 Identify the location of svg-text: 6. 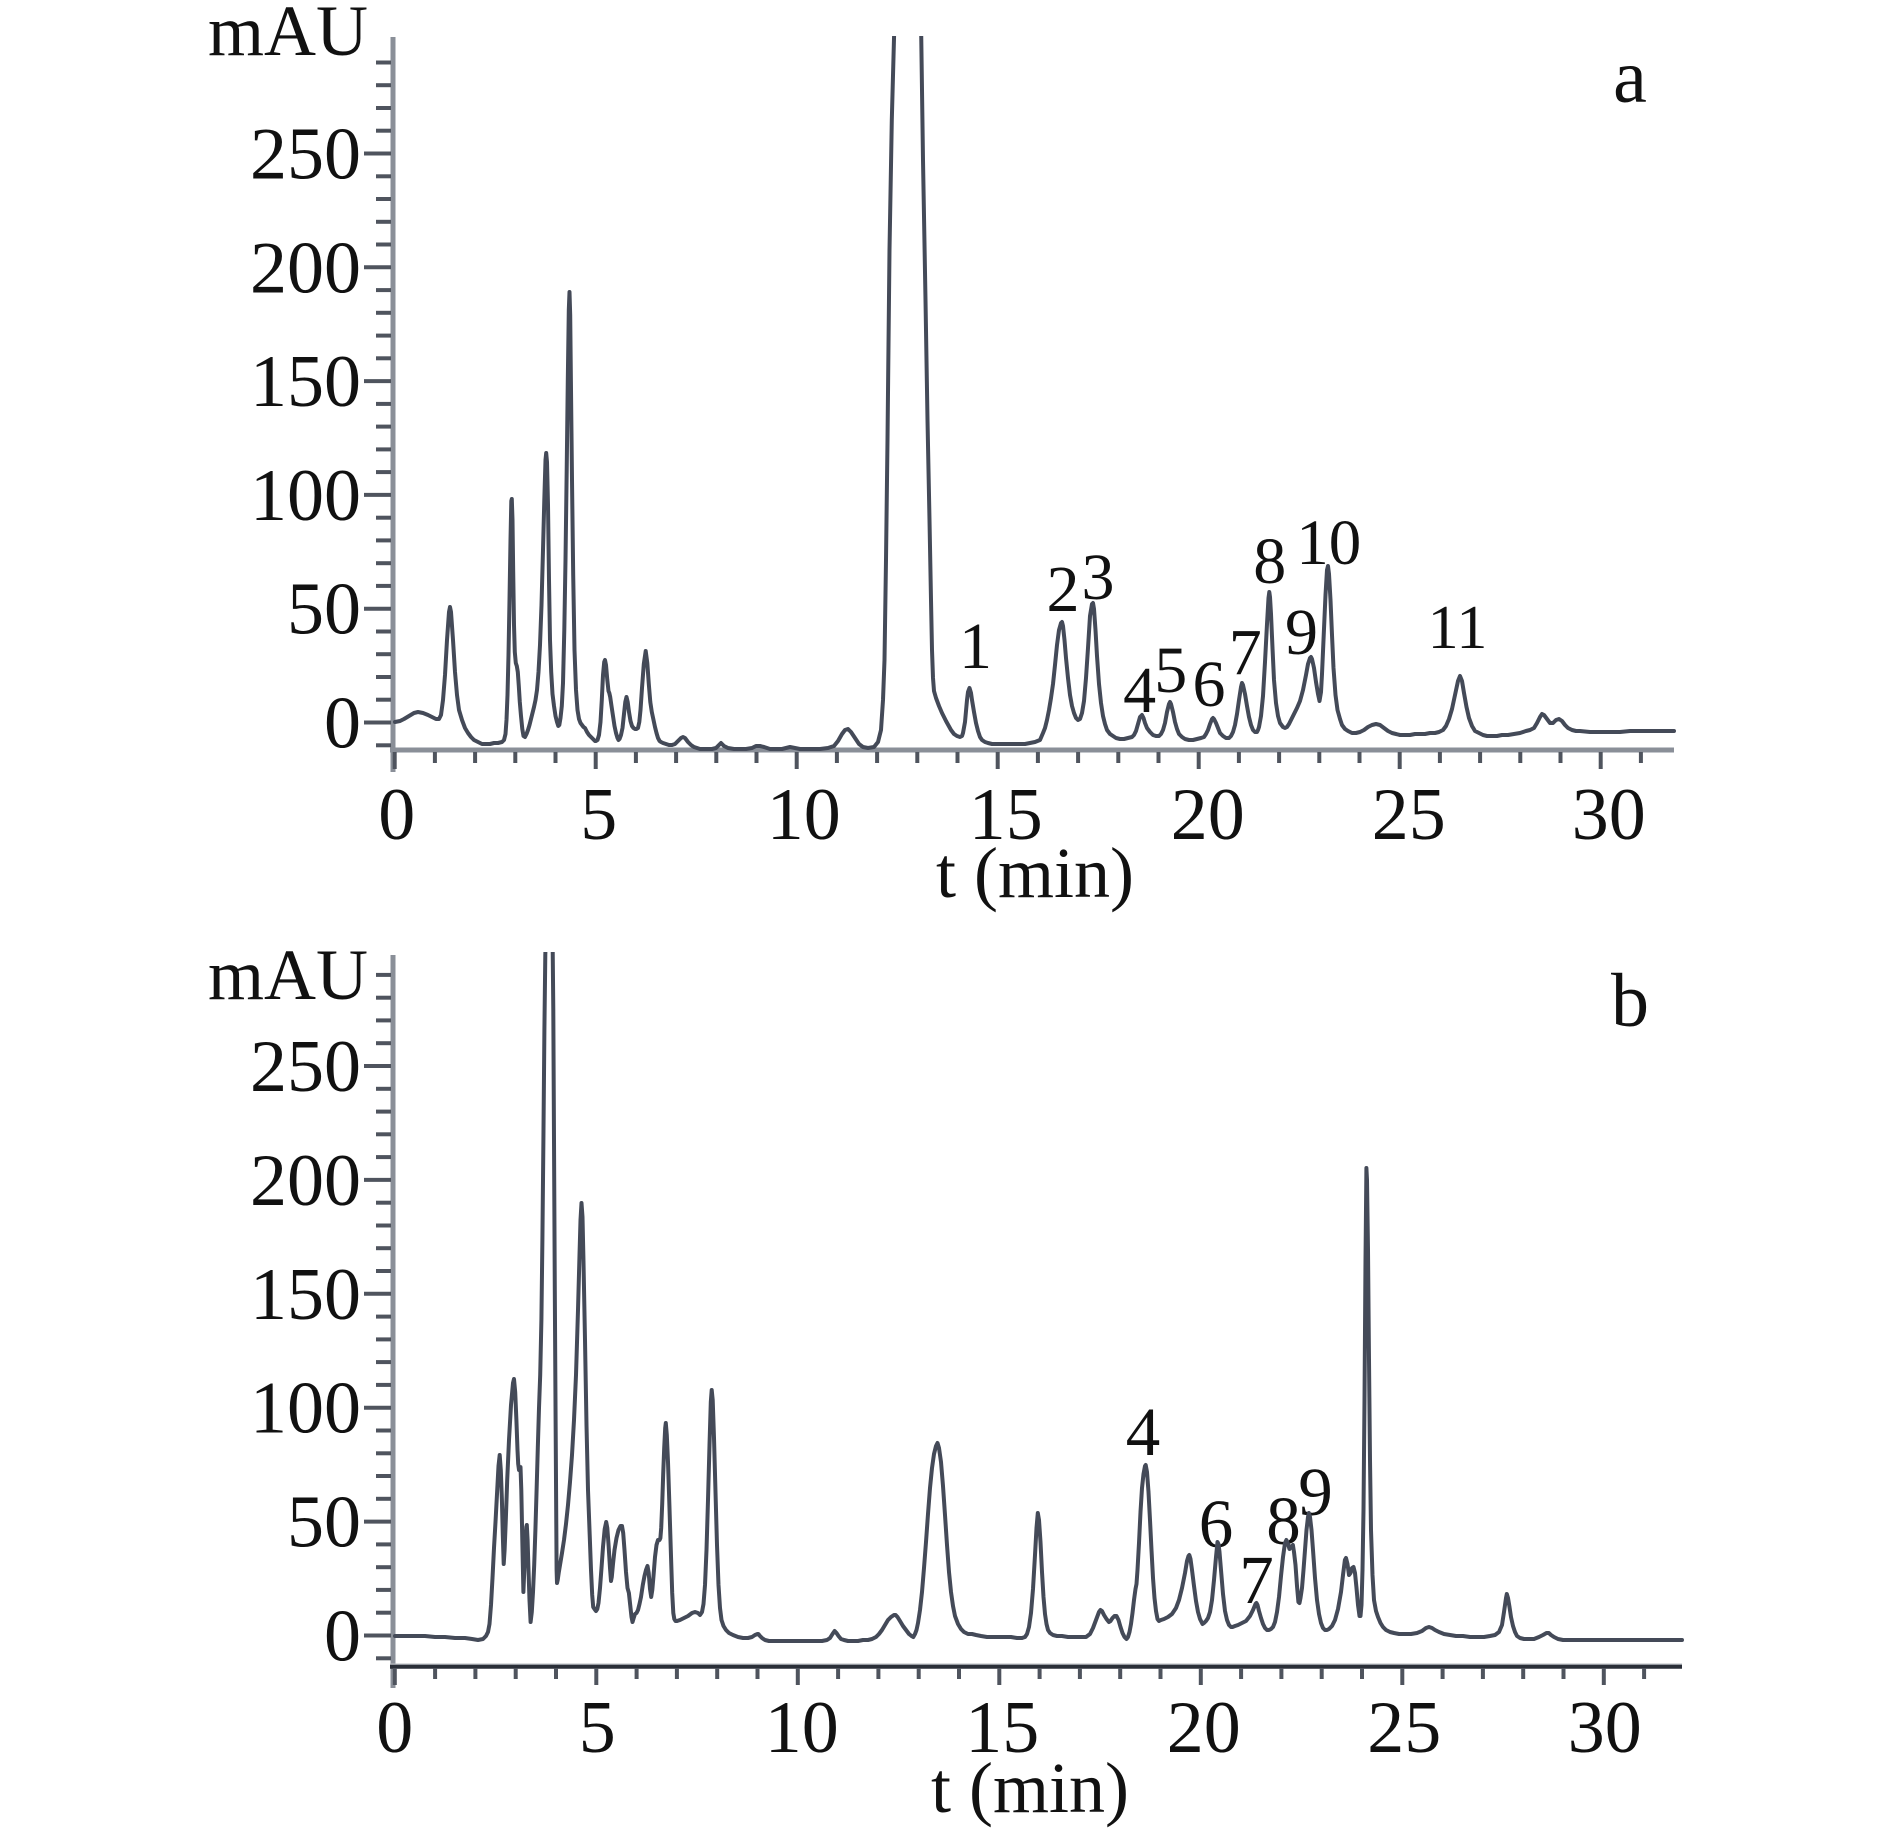
(1209, 684).